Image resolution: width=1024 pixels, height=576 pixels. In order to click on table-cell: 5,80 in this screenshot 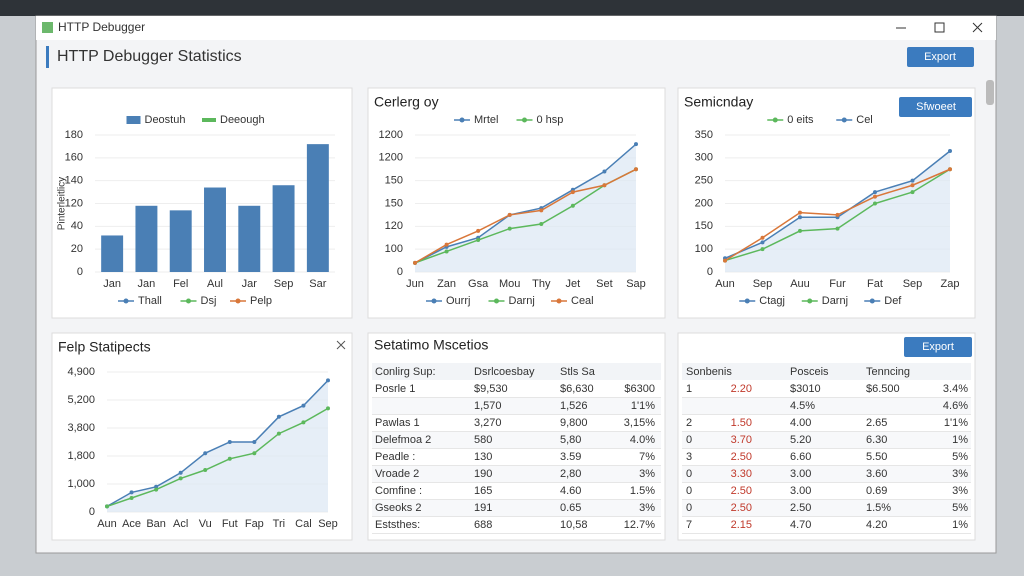, I will do `click(570, 440)`.